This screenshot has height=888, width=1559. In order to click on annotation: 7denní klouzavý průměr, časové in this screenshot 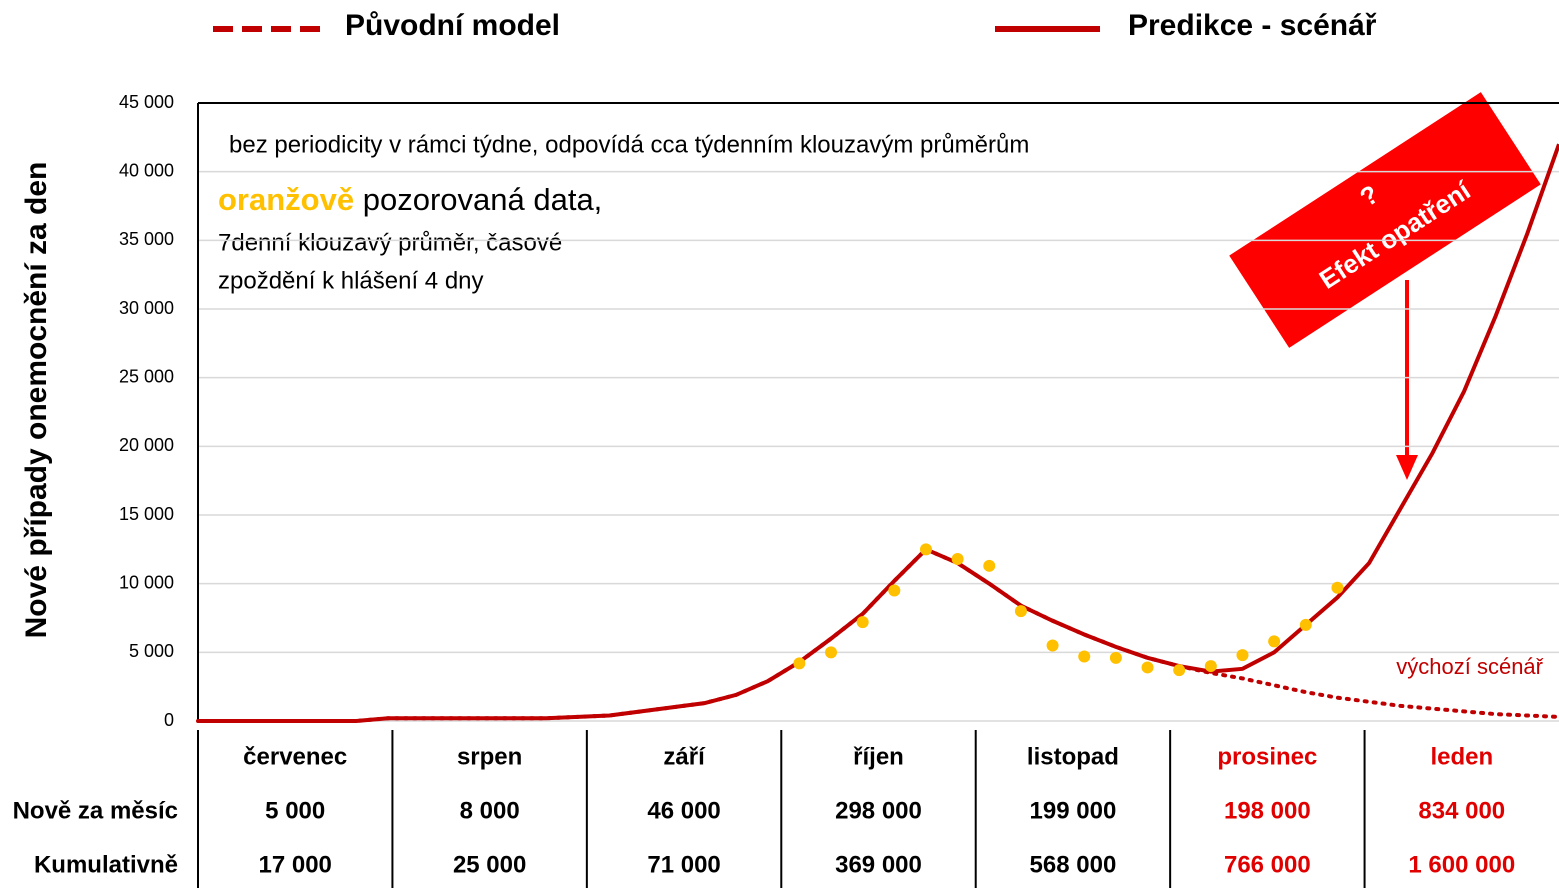, I will do `click(390, 242)`.